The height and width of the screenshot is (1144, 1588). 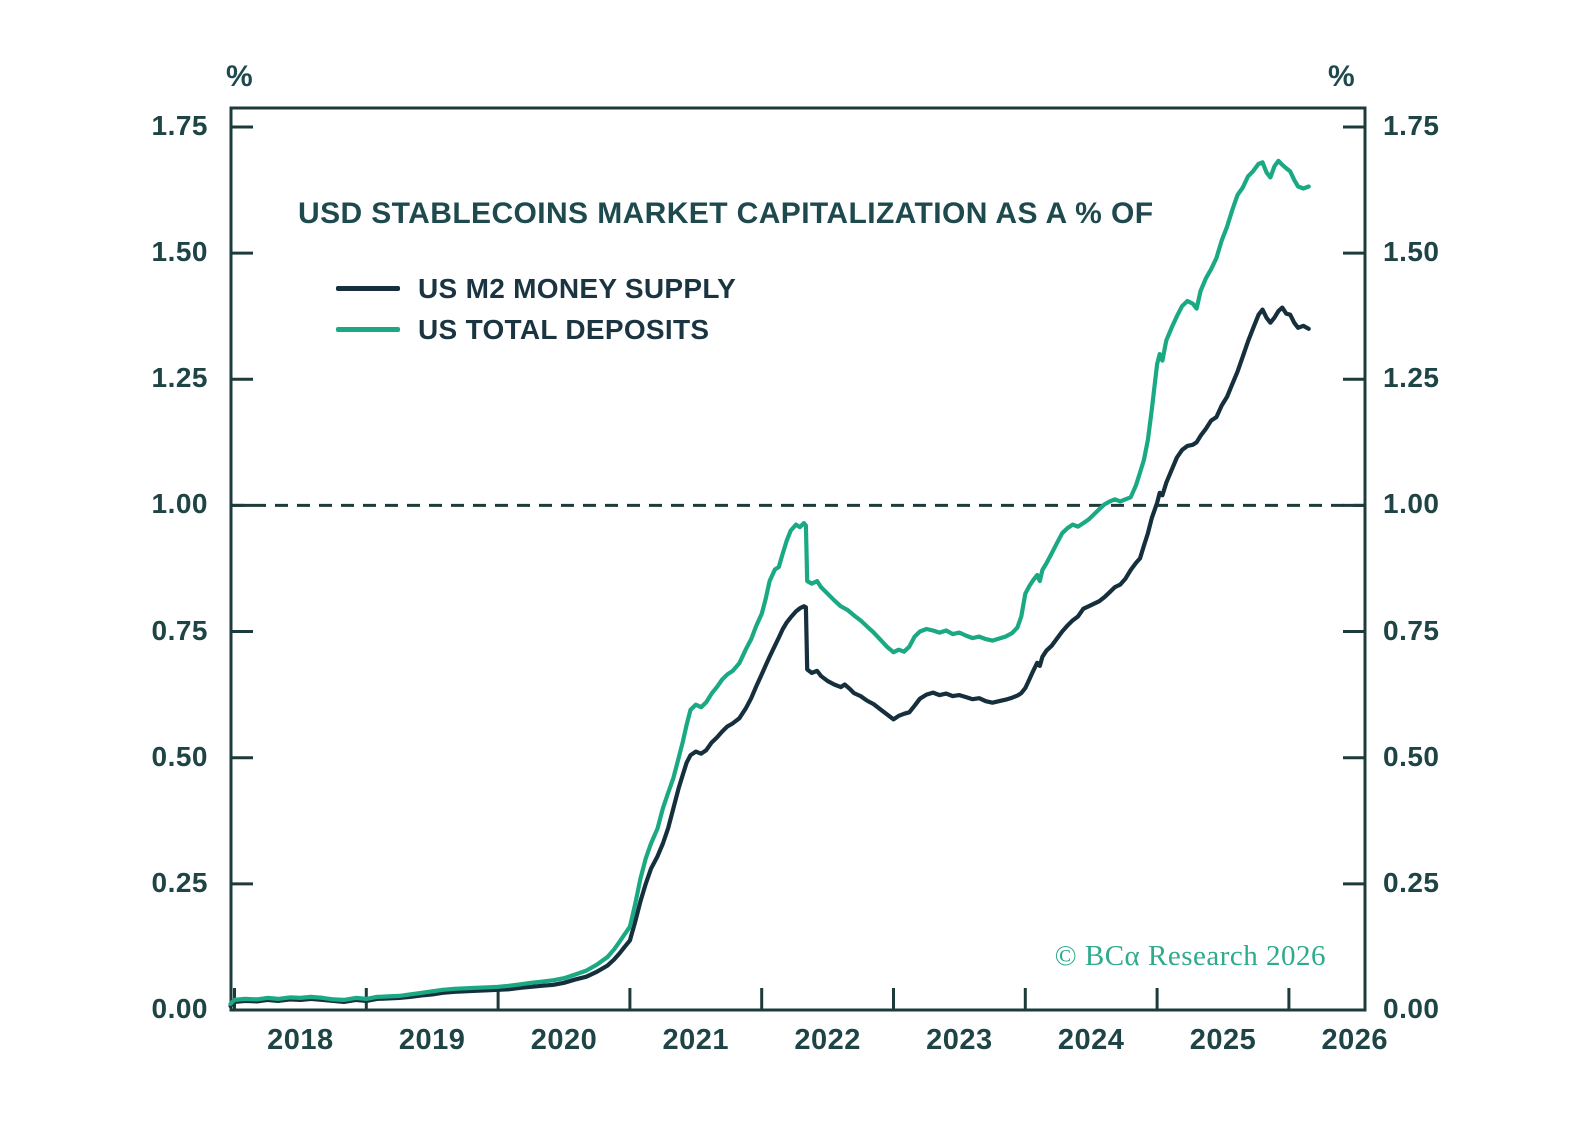 What do you see at coordinates (179, 882) in the screenshot?
I see `y-label-left-0.25: 0.25` at bounding box center [179, 882].